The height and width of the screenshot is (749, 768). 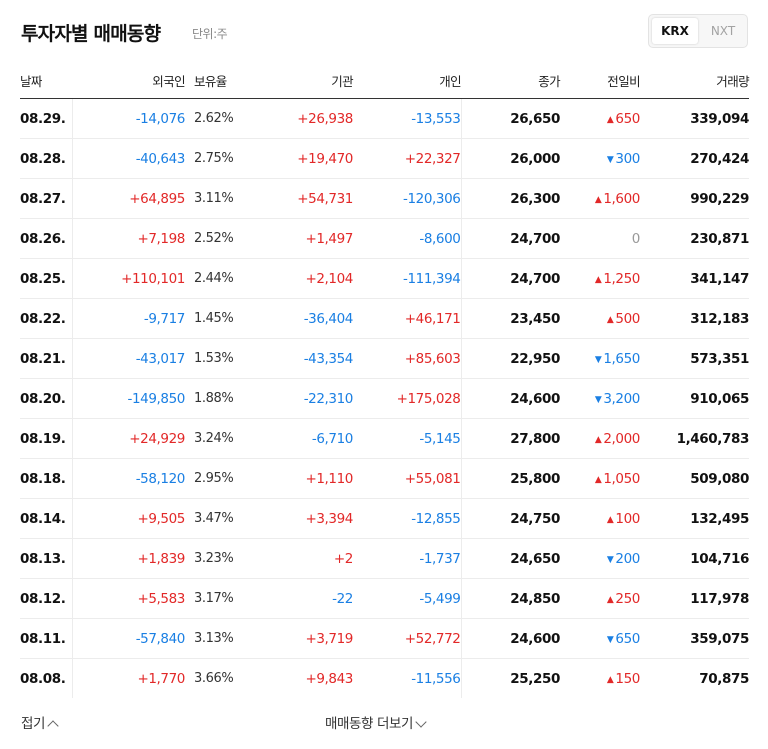 What do you see at coordinates (627, 518) in the screenshot?
I see `row-change-value: 100` at bounding box center [627, 518].